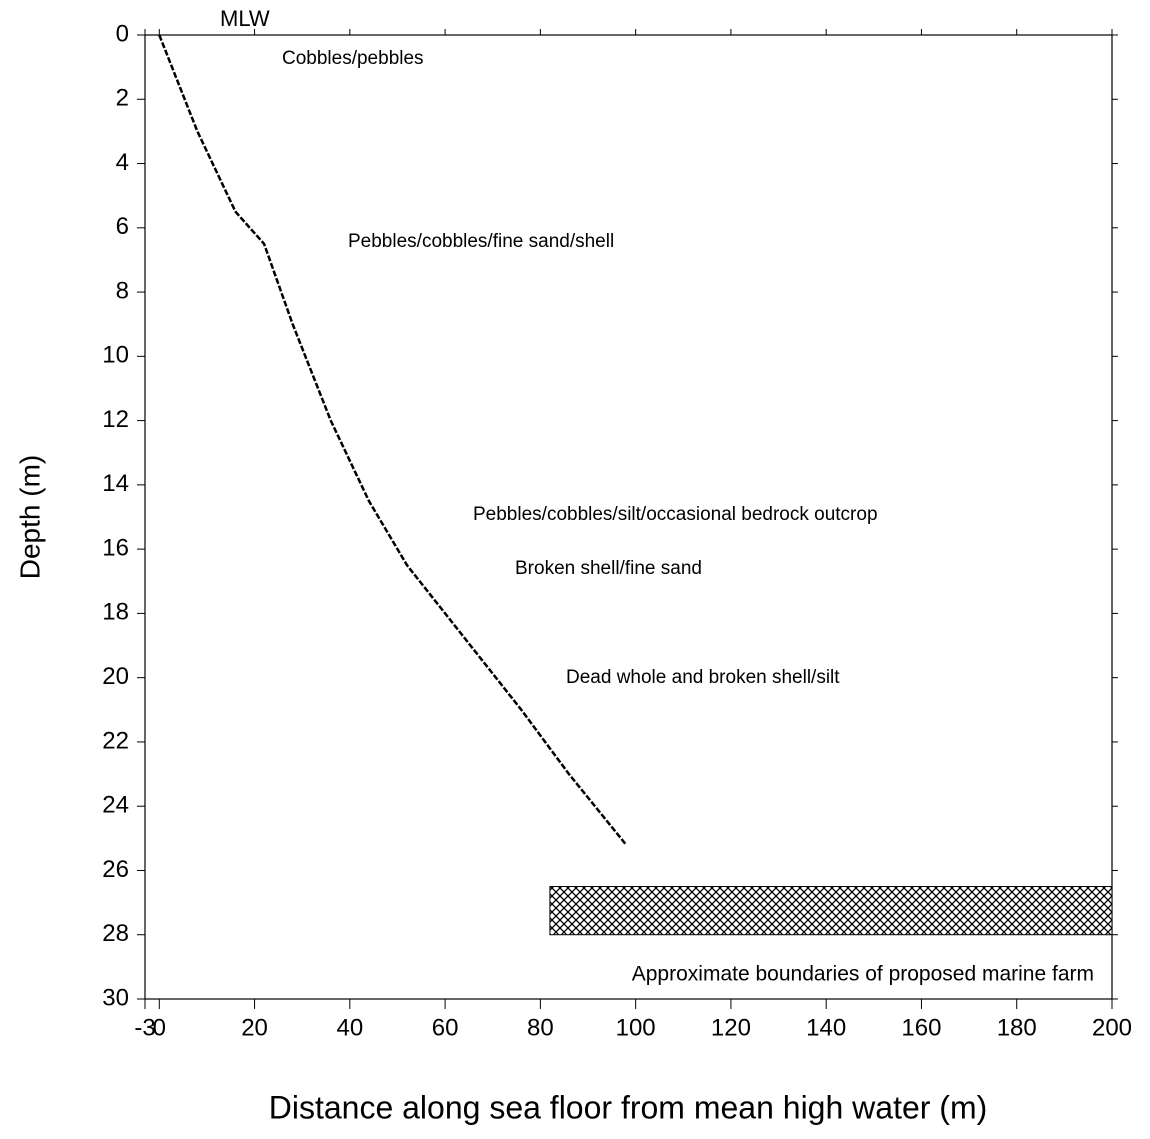 This screenshot has height=1139, width=1150. What do you see at coordinates (353, 58) in the screenshot?
I see `annotation: Cobbles/pebbles` at bounding box center [353, 58].